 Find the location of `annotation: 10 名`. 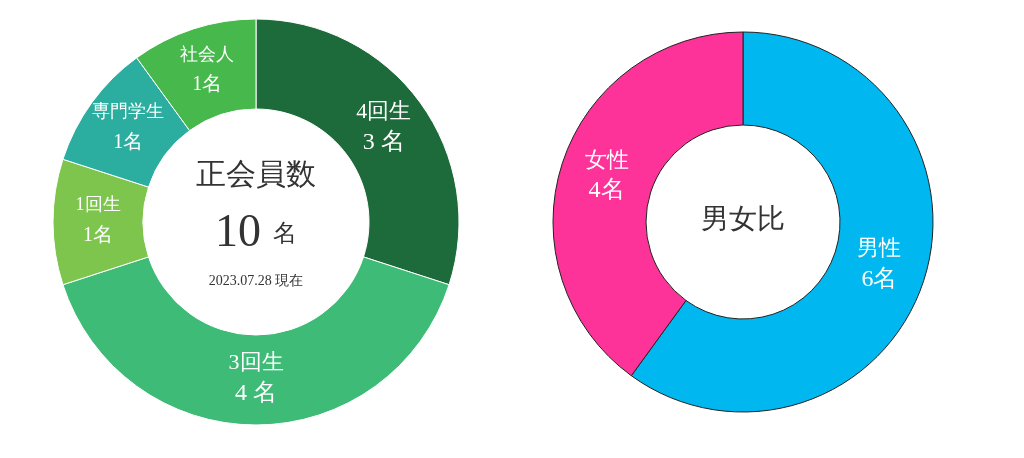

annotation: 10 名 is located at coordinates (256, 230).